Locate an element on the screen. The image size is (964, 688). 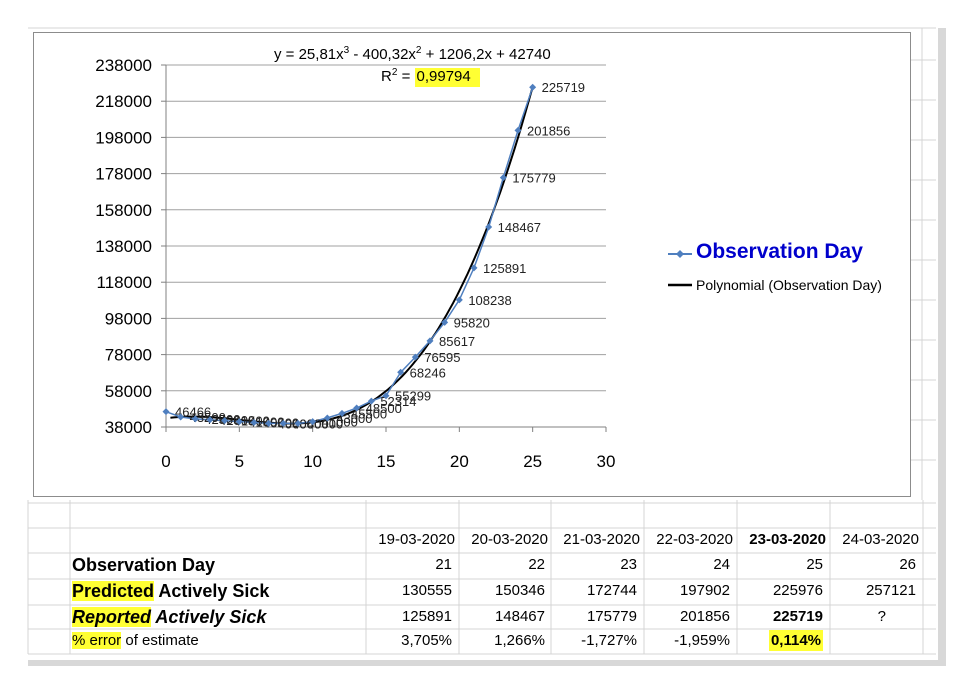
error-cell: 3,705% is located at coordinates (426, 640).